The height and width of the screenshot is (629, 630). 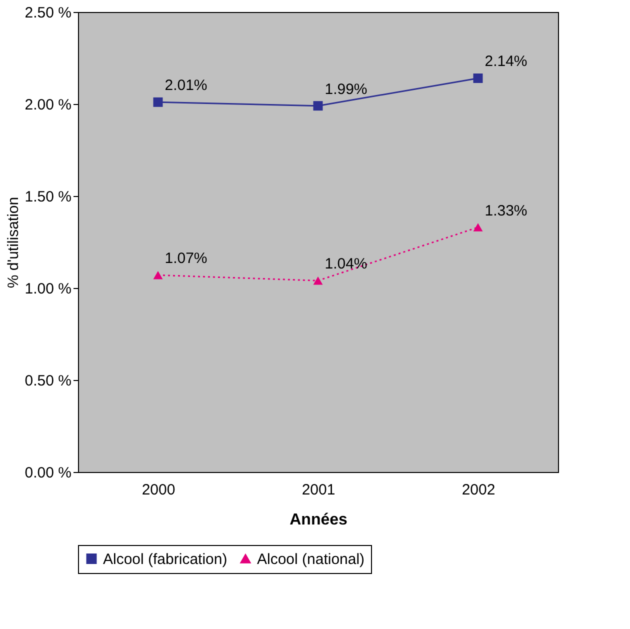 What do you see at coordinates (13, 242) in the screenshot?
I see `y-axis-title: % d'utilisation` at bounding box center [13, 242].